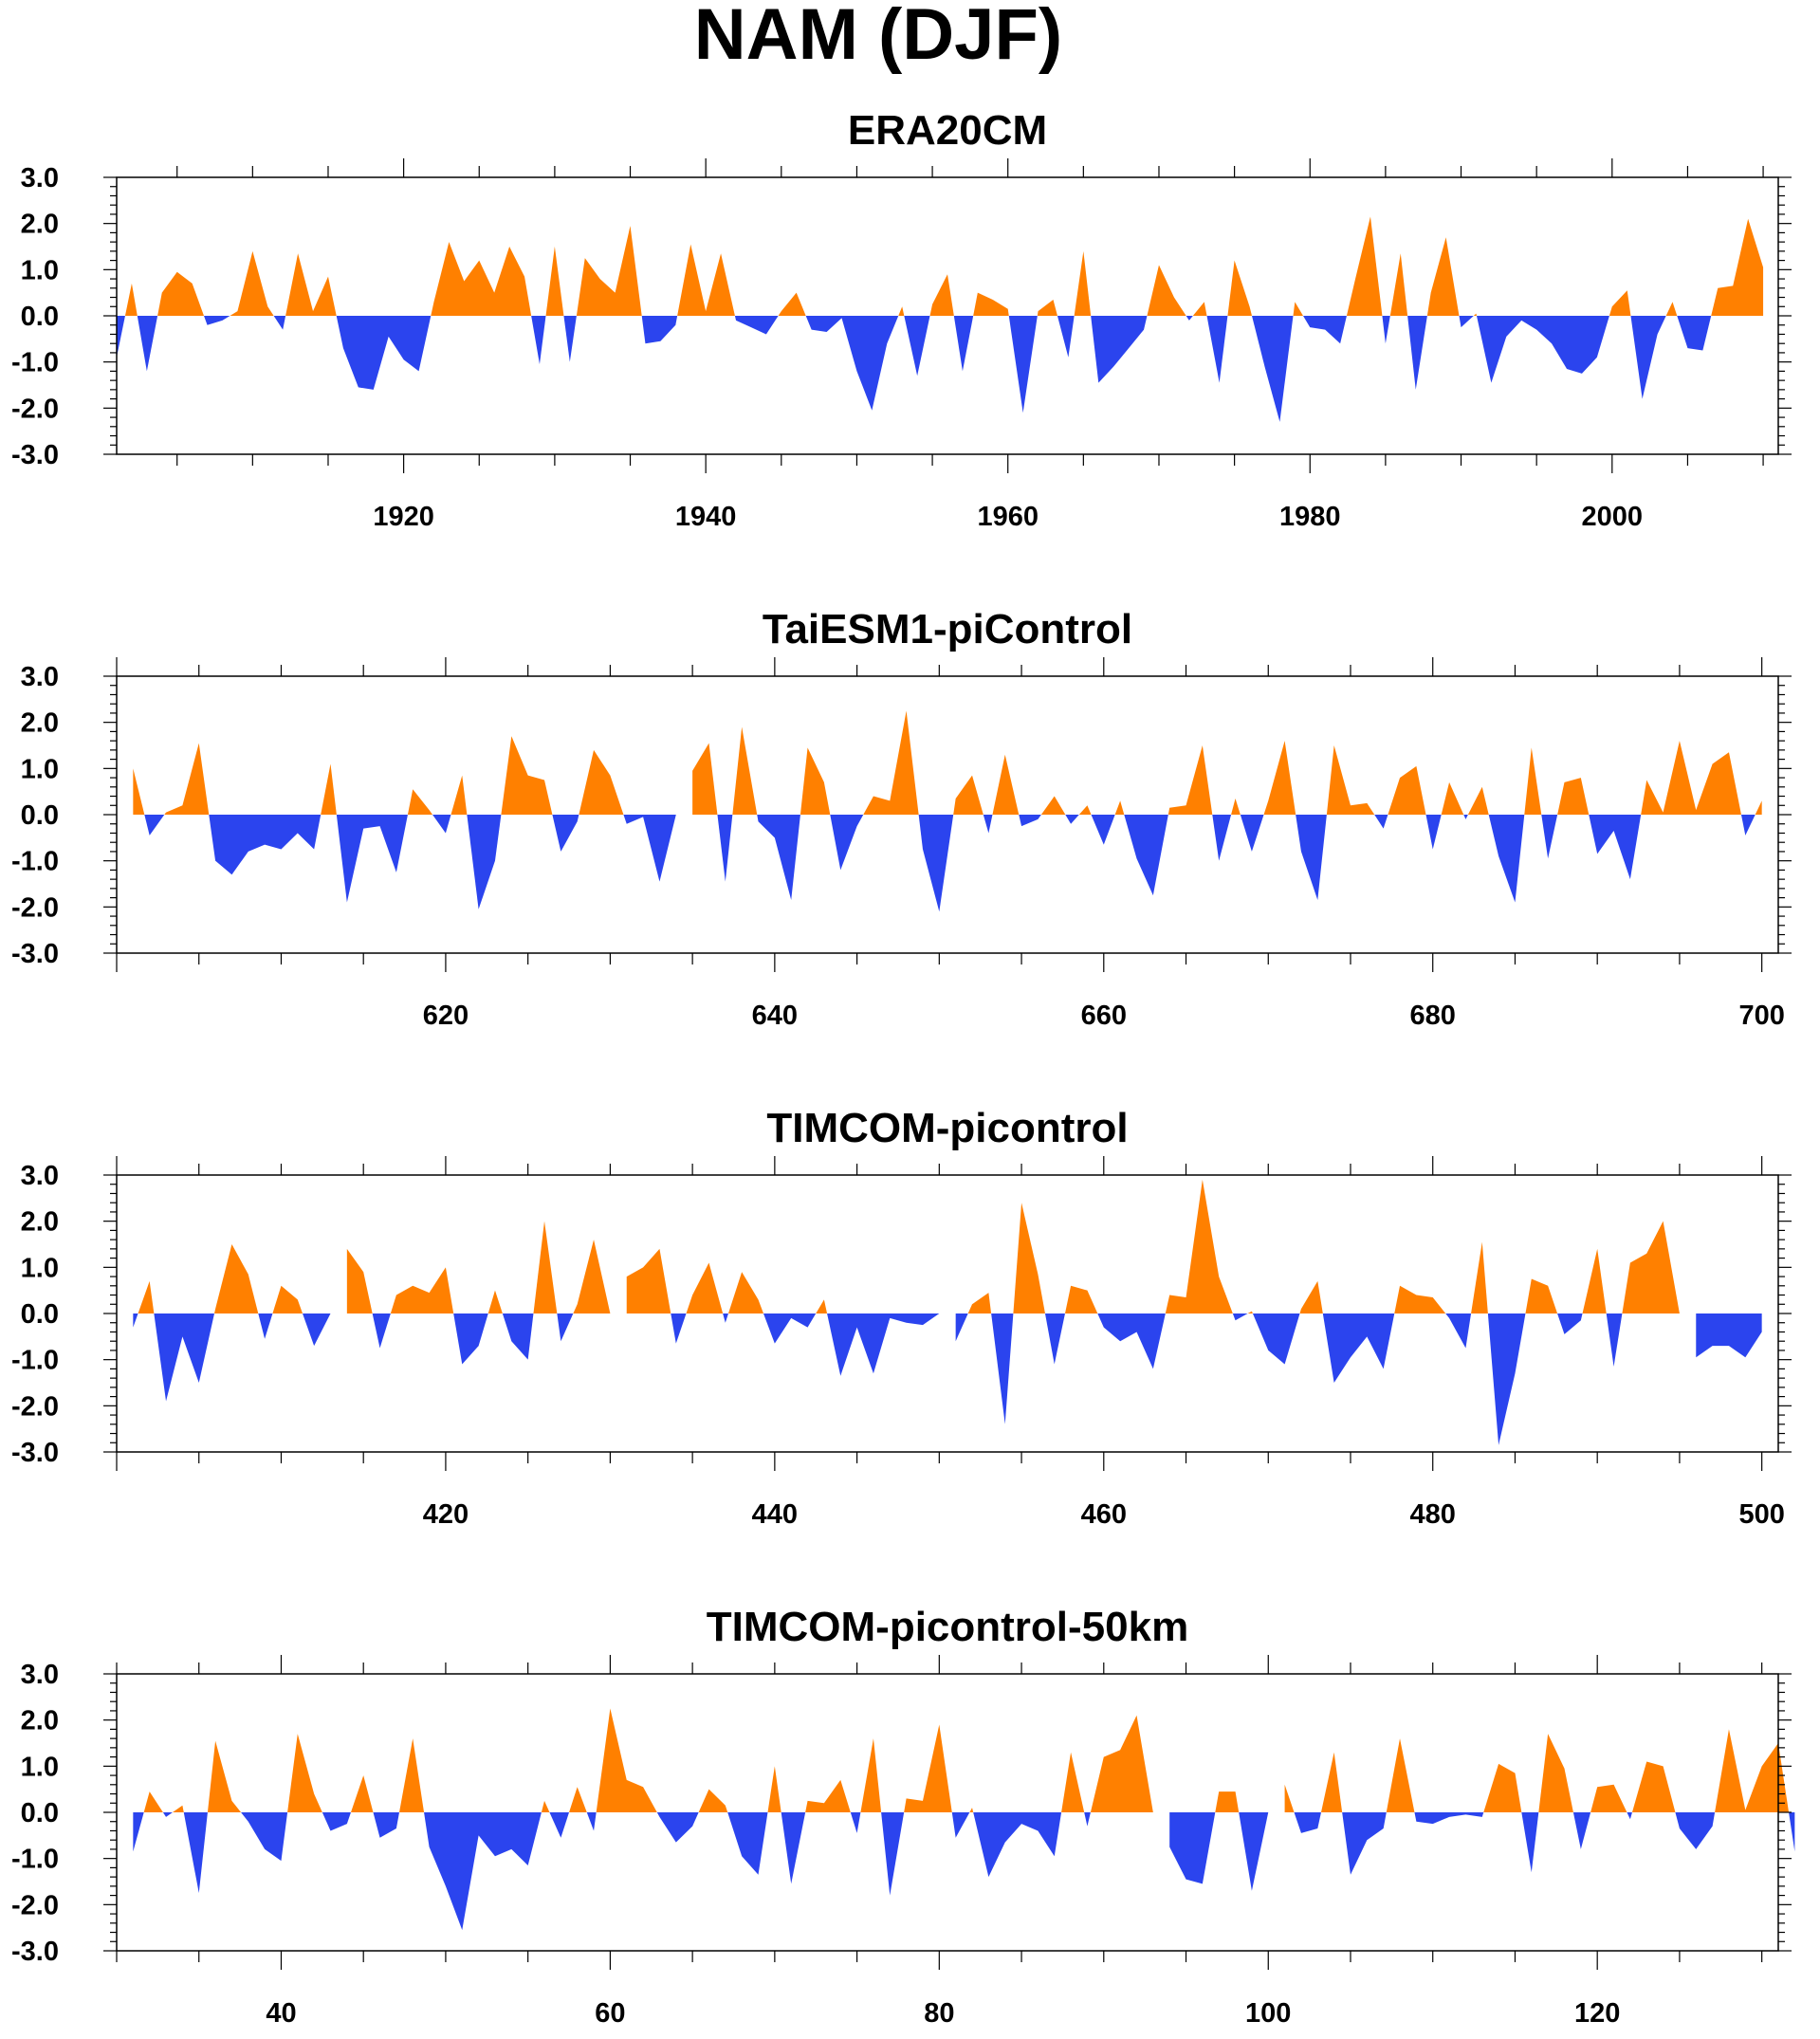  I want to click on x-tick-label: 60, so click(610, 2014).